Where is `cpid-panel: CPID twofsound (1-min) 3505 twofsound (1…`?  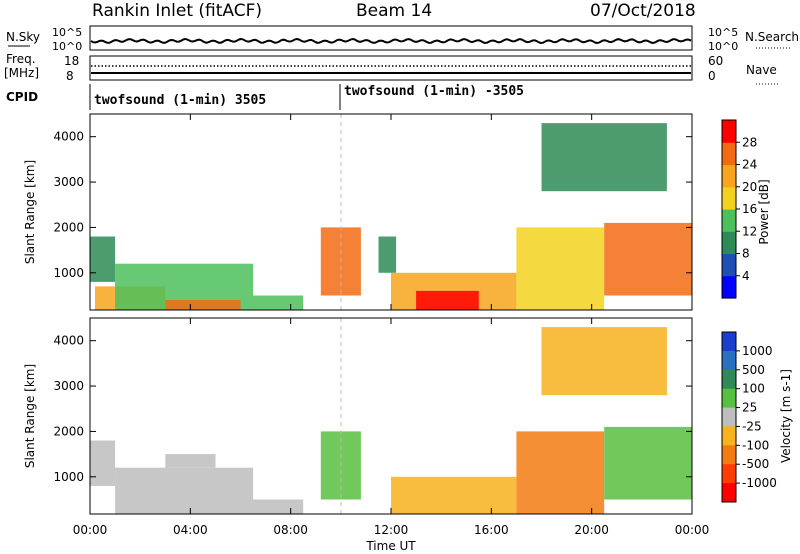 cpid-panel: CPID twofsound (1-min) 3505 twofsound (1… is located at coordinates (265, 97).